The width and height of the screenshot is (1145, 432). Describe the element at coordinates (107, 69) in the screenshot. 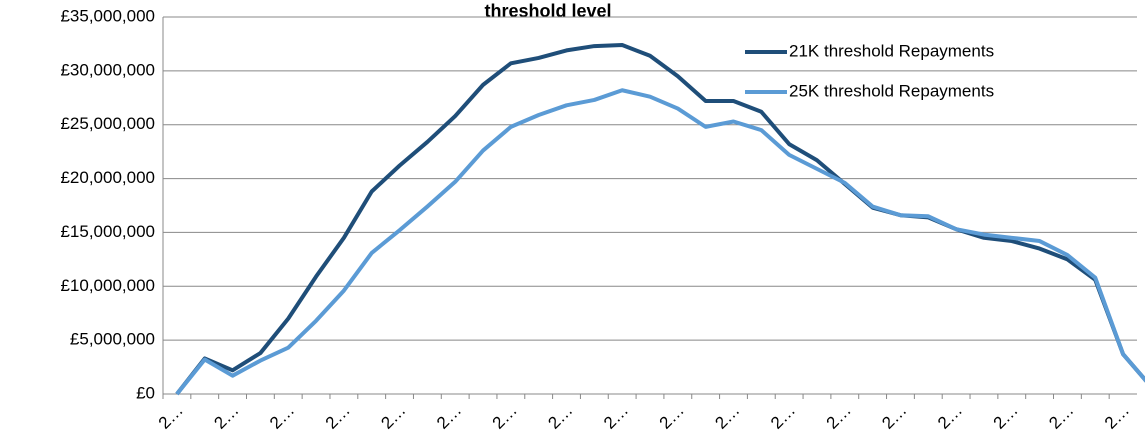

I see `y-tick-label: £30,000,000` at that location.